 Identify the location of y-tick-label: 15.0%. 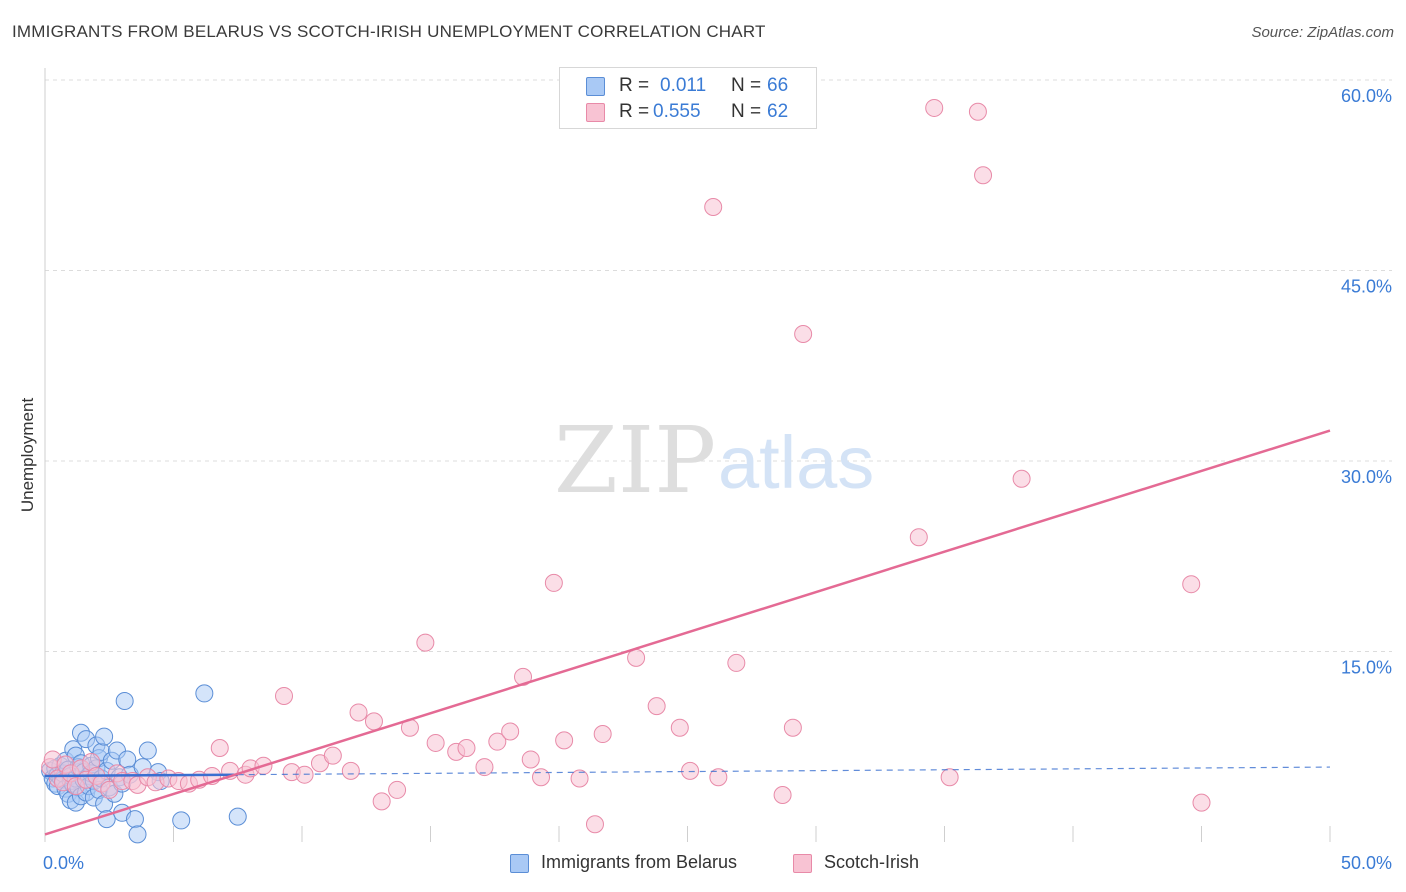
(1366, 668).